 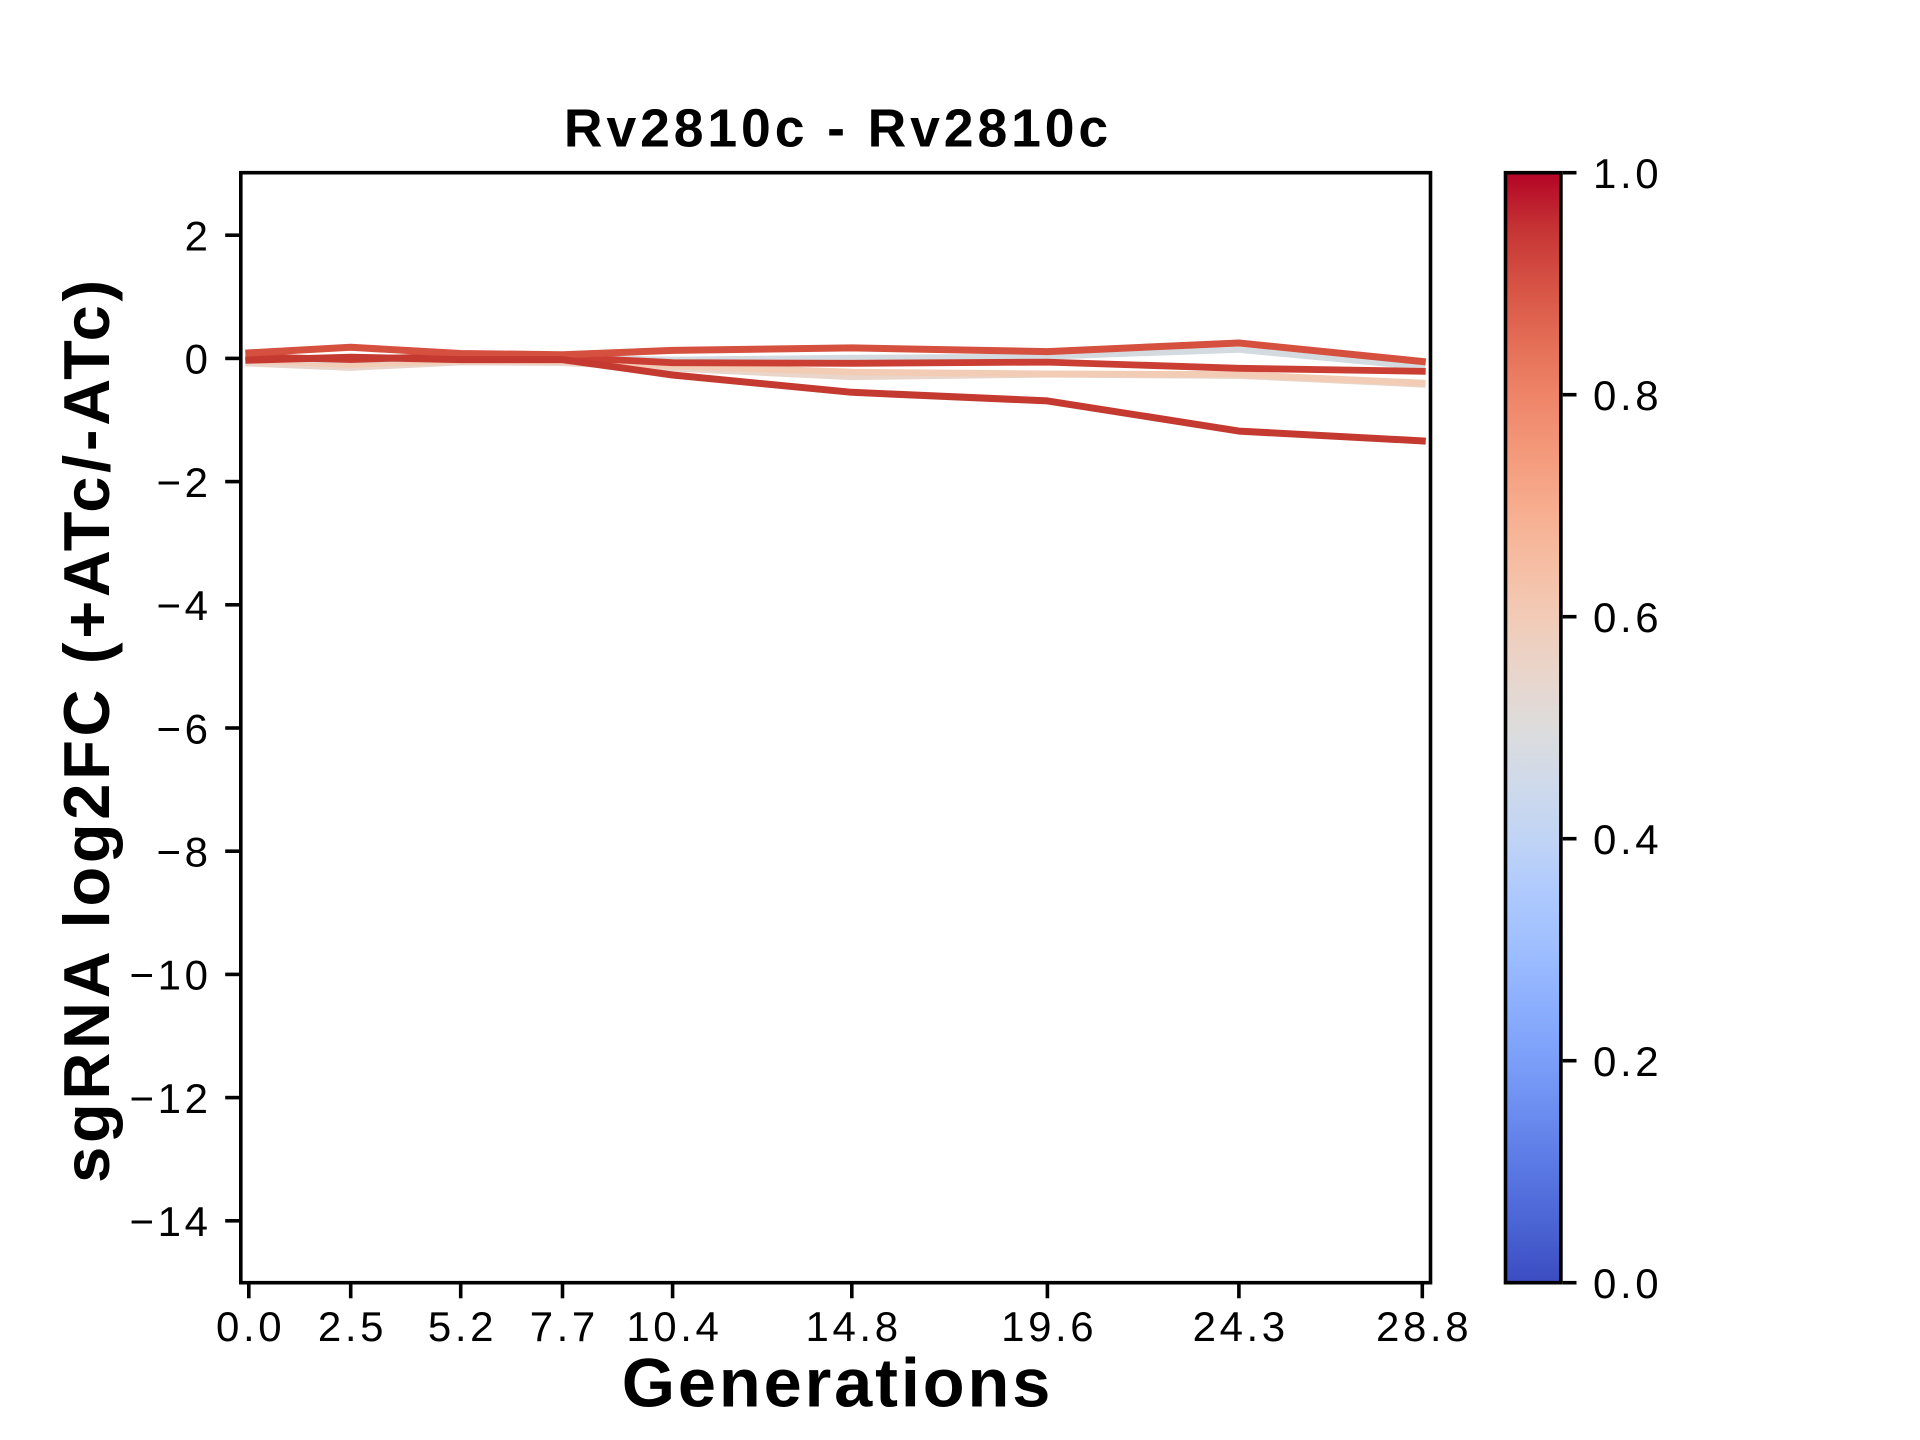 What do you see at coordinates (838, 1382) in the screenshot?
I see `svg-text: Generations` at bounding box center [838, 1382].